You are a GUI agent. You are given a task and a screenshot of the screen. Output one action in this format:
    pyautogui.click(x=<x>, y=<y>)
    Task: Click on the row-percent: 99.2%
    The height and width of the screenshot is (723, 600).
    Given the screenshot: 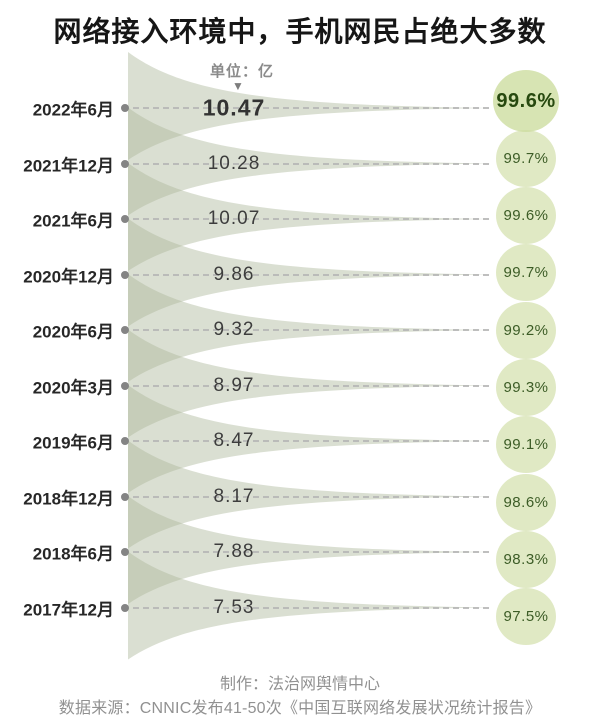 What is the action you would take?
    pyautogui.click(x=526, y=330)
    